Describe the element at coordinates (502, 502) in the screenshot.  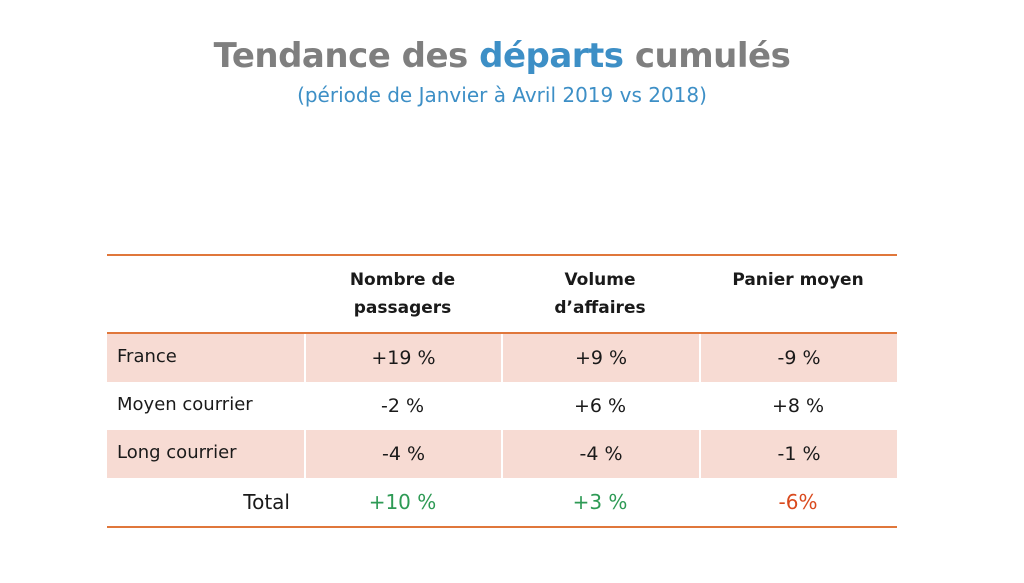
I see `table-total-row: Total +10 % +3 % -6%` at that location.